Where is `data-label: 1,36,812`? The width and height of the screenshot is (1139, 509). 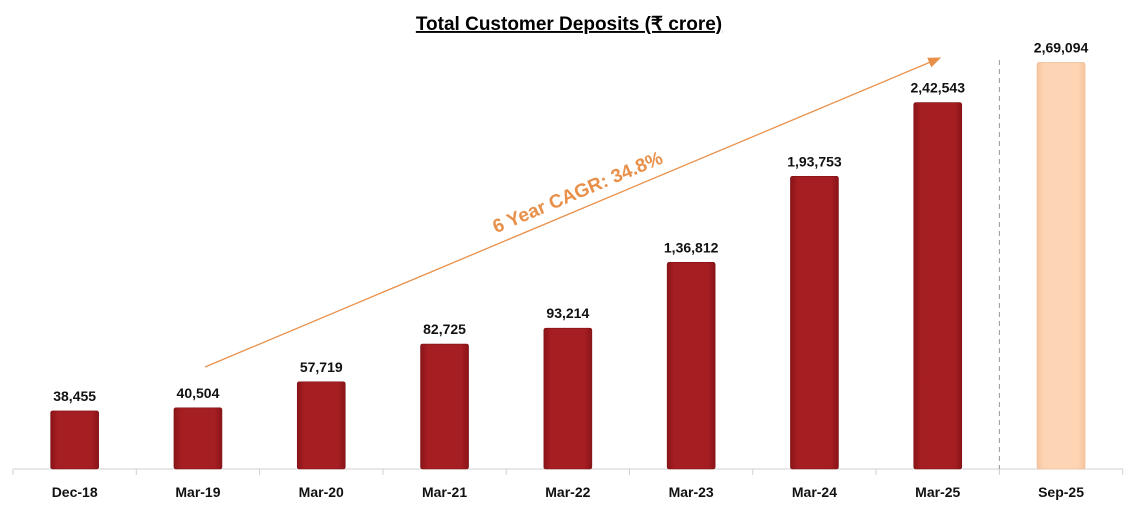 data-label: 1,36,812 is located at coordinates (691, 247).